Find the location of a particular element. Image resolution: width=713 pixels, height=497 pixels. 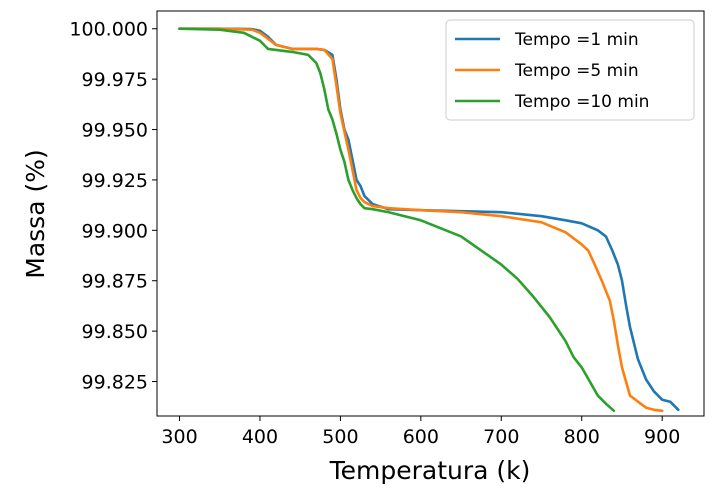

y-tick-label: 99.875 is located at coordinates (115, 282).